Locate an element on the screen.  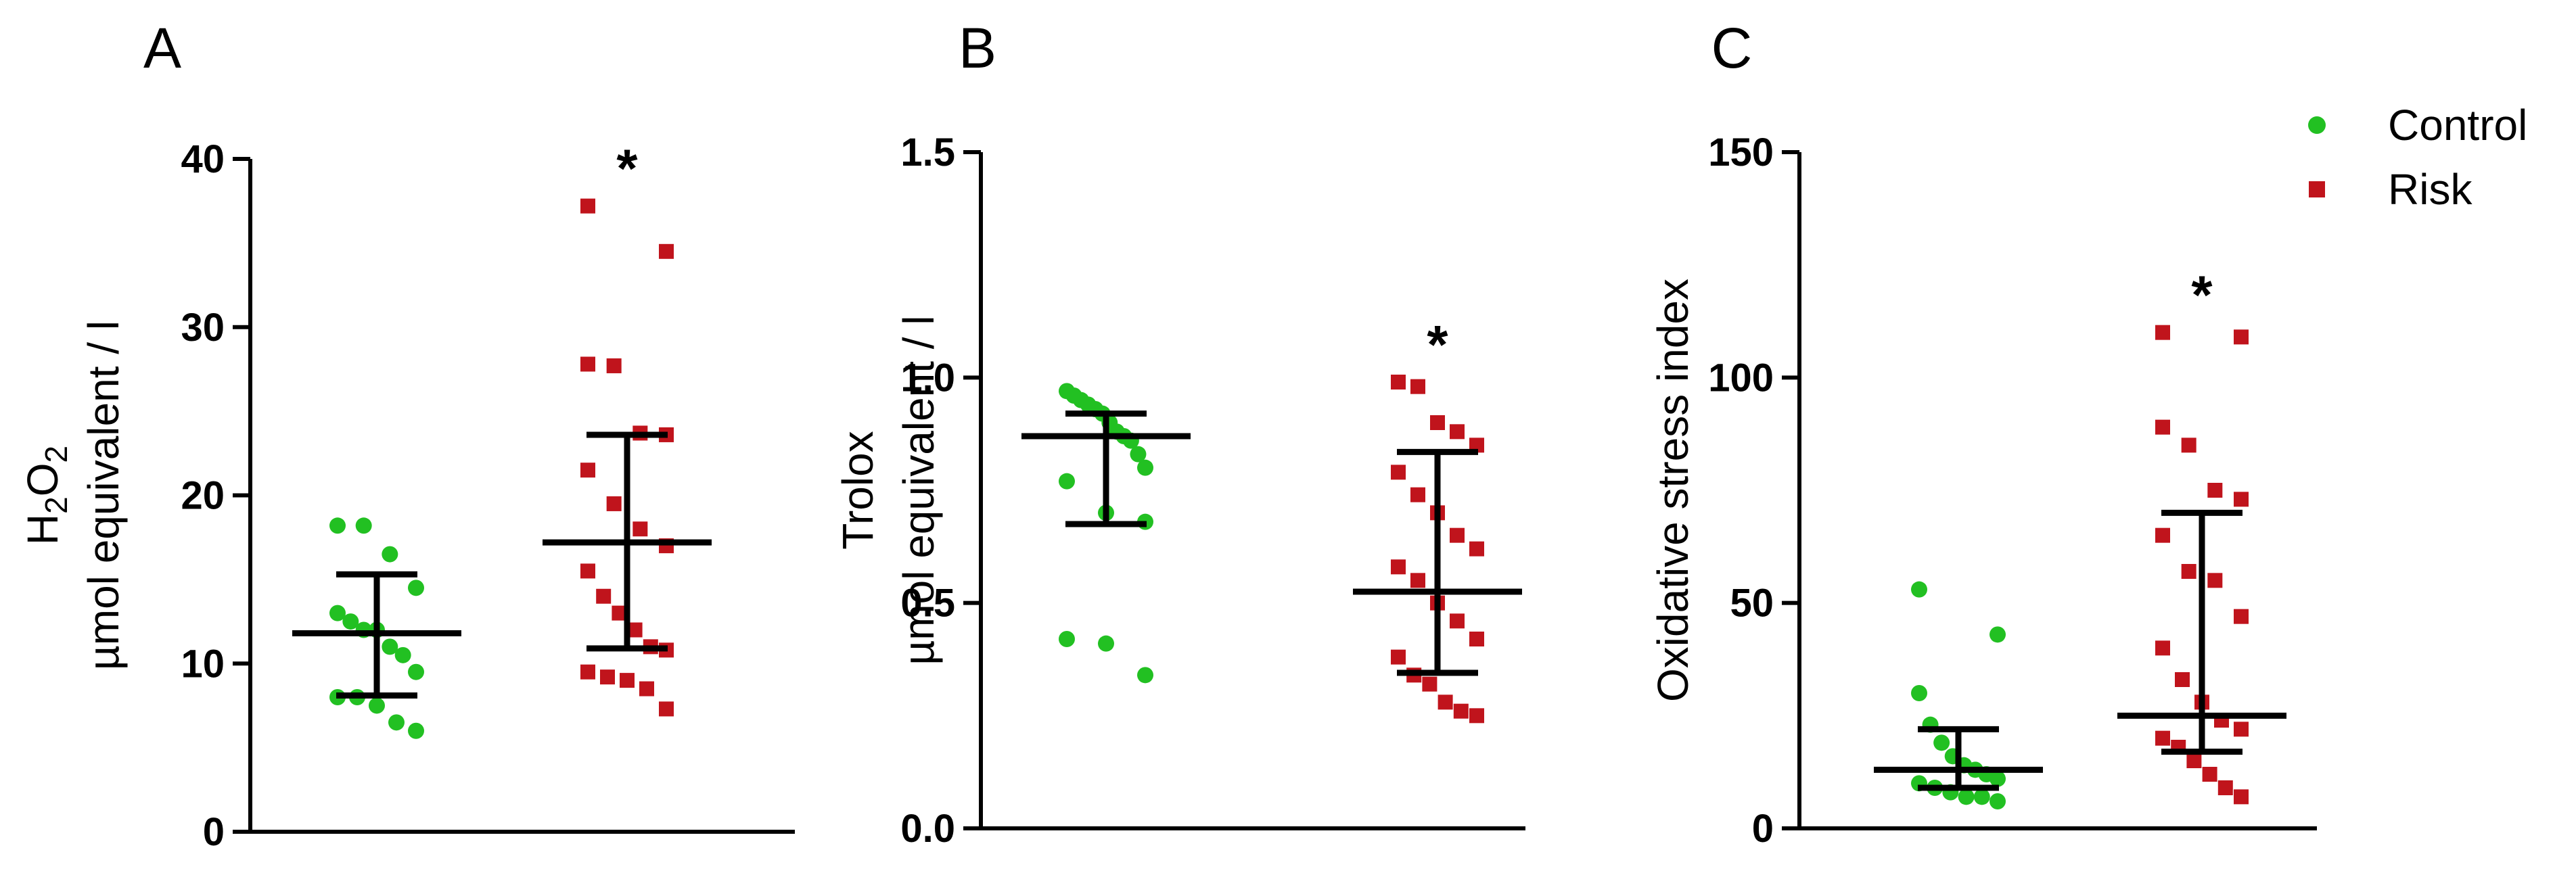
series-control is located at coordinates (1106, 533).